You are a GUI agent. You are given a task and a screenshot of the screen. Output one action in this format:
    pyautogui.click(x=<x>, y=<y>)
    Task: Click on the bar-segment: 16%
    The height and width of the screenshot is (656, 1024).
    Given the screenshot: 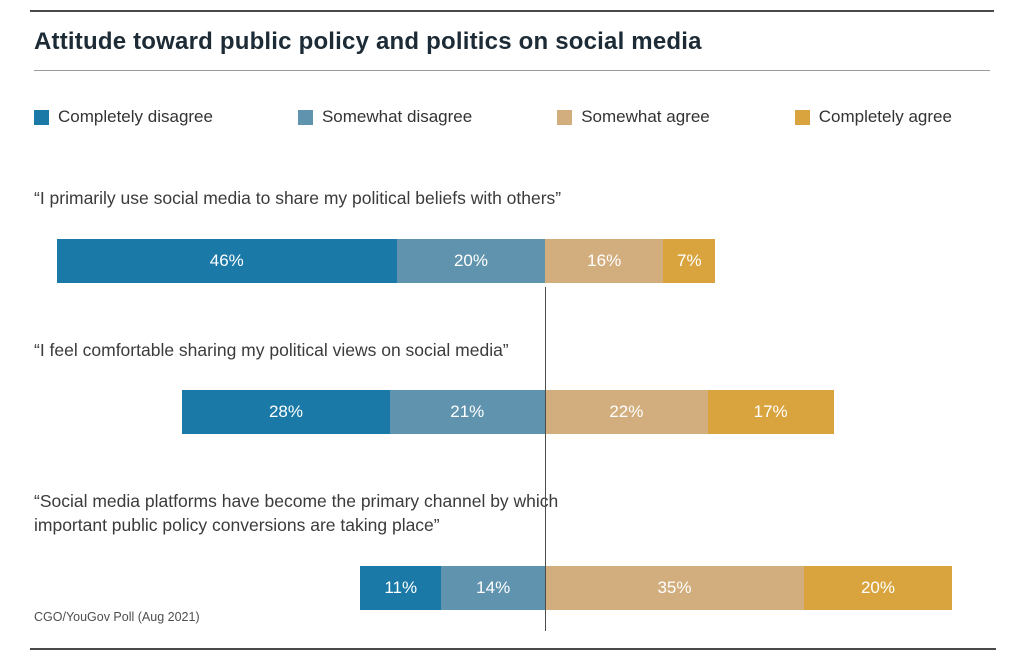 What is the action you would take?
    pyautogui.click(x=604, y=260)
    